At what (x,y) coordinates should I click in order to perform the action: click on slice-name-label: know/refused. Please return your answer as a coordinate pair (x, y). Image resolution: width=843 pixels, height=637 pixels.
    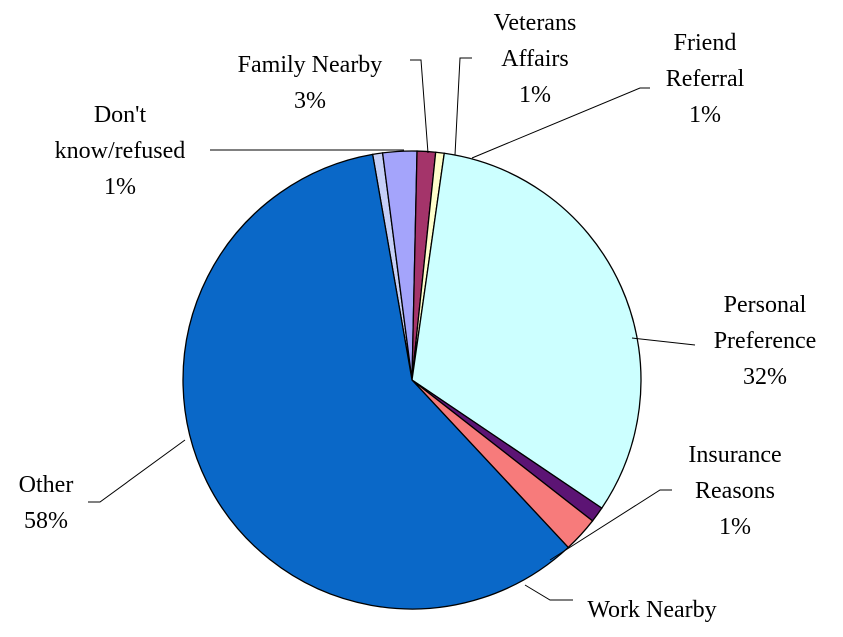
    Looking at the image, I should click on (120, 151).